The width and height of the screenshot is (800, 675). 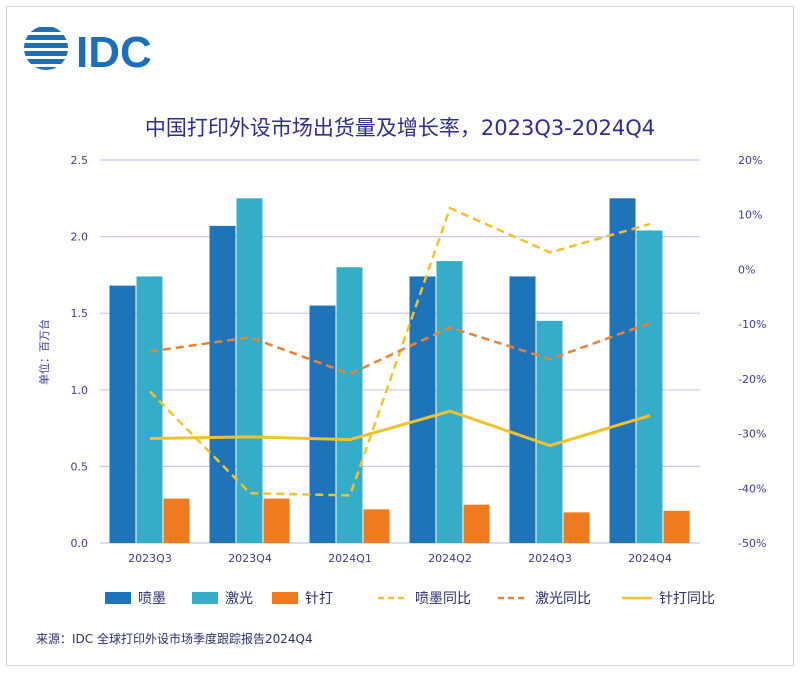 I want to click on source-note: 来源：IDC 全球打印外设市场季度跟踪报告2024Q4, so click(x=174, y=639).